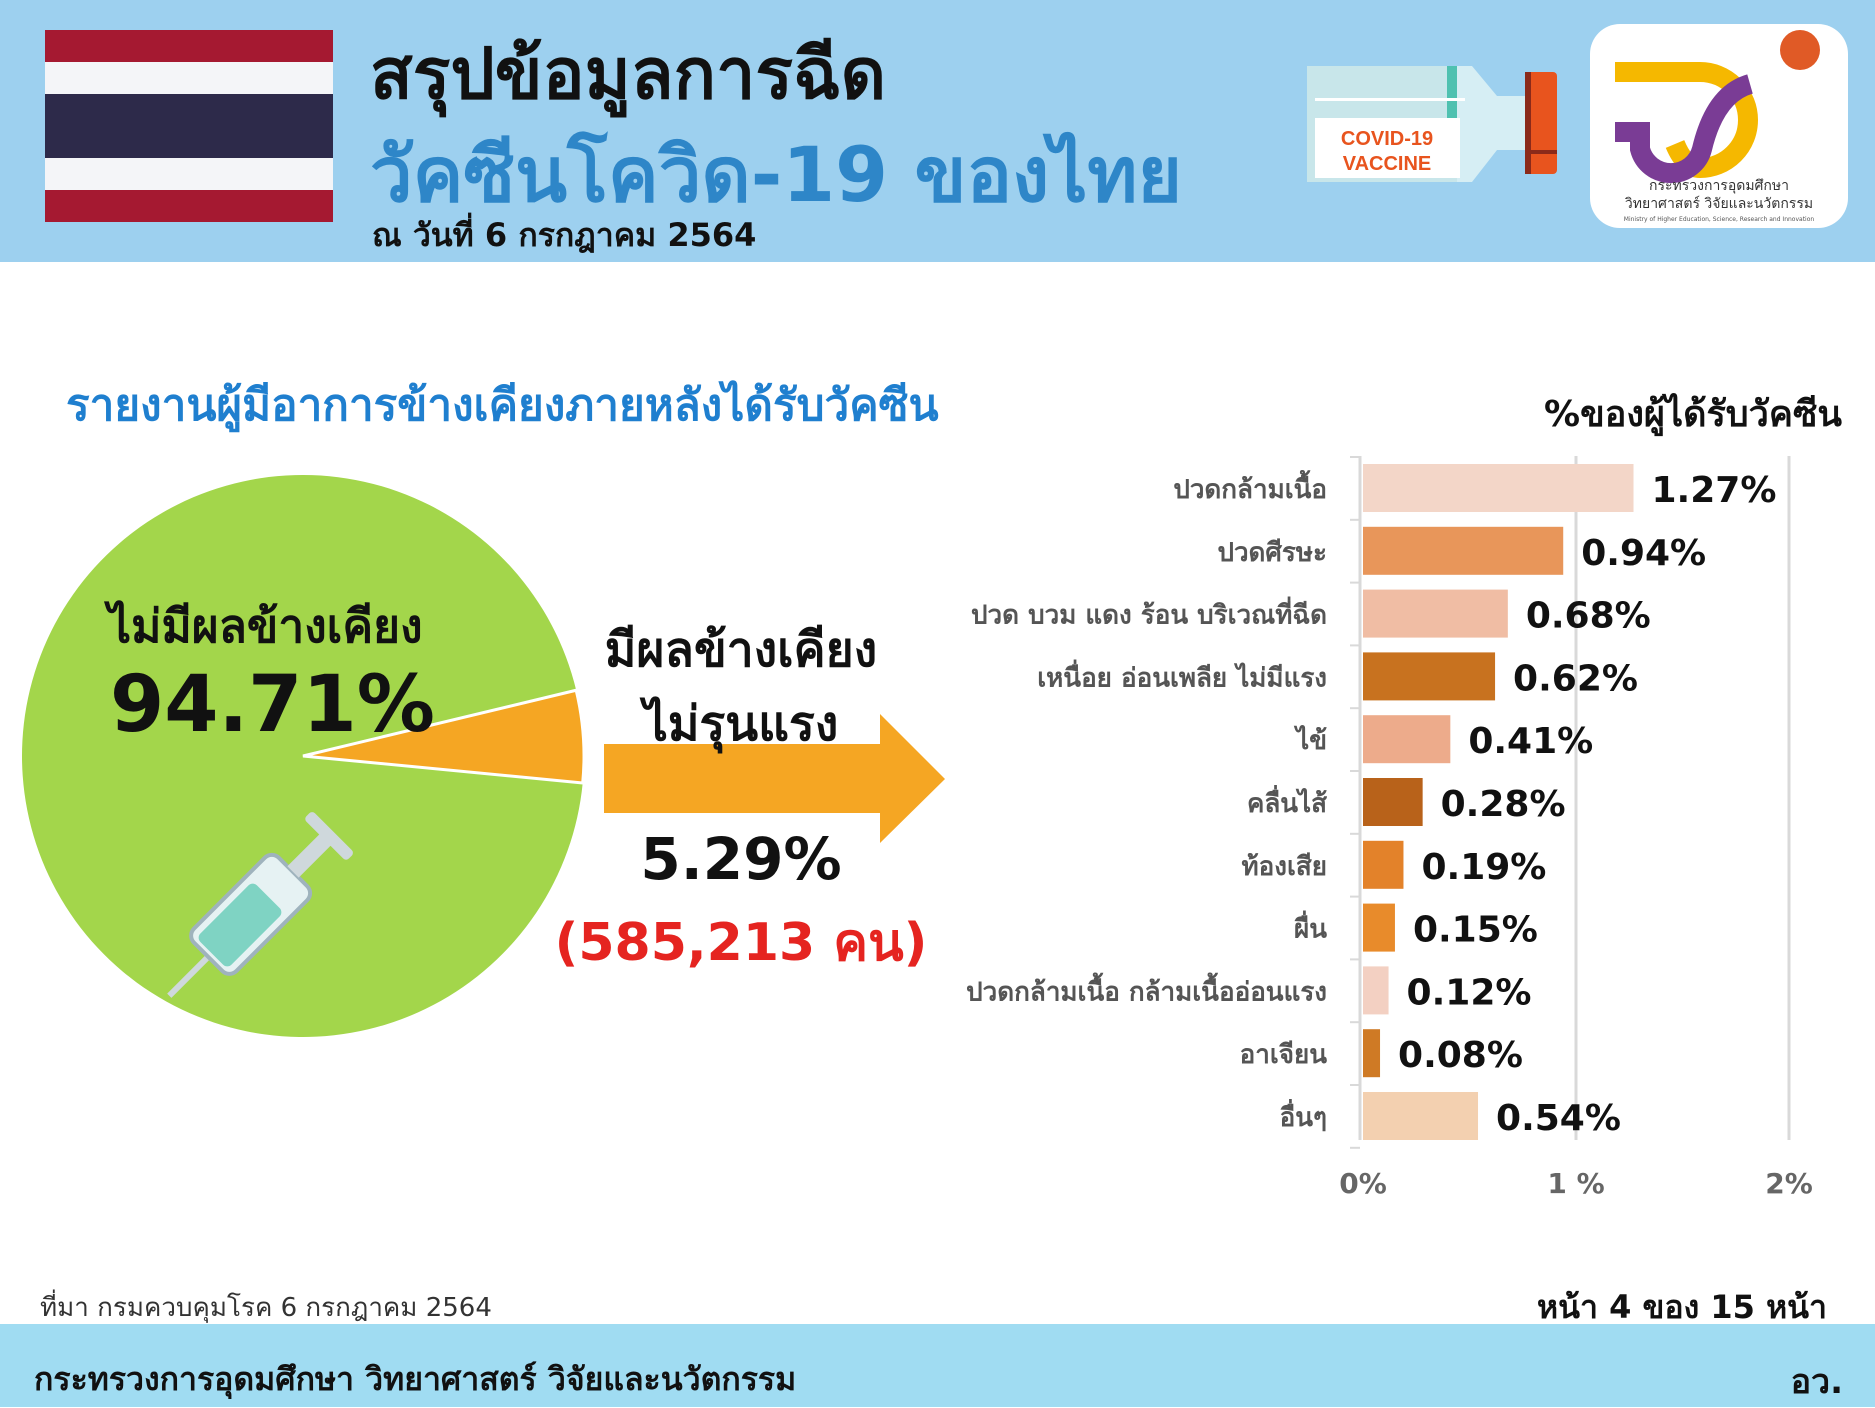  I want to click on pie-slice-no-effect, so click(302, 756).